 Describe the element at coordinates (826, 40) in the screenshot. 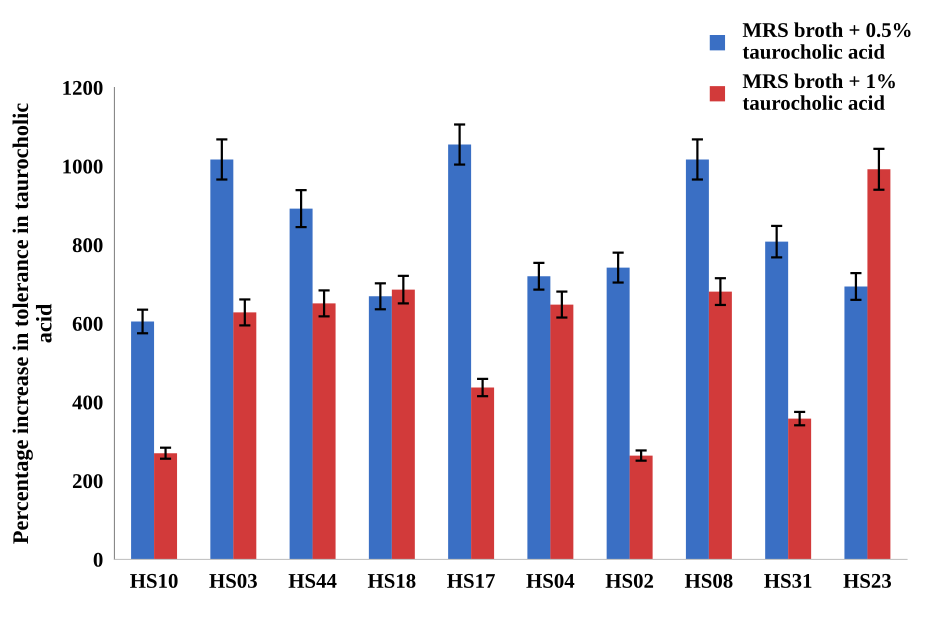

I see `legend-label: MRS broth + 0.5% taurocholic acid` at that location.